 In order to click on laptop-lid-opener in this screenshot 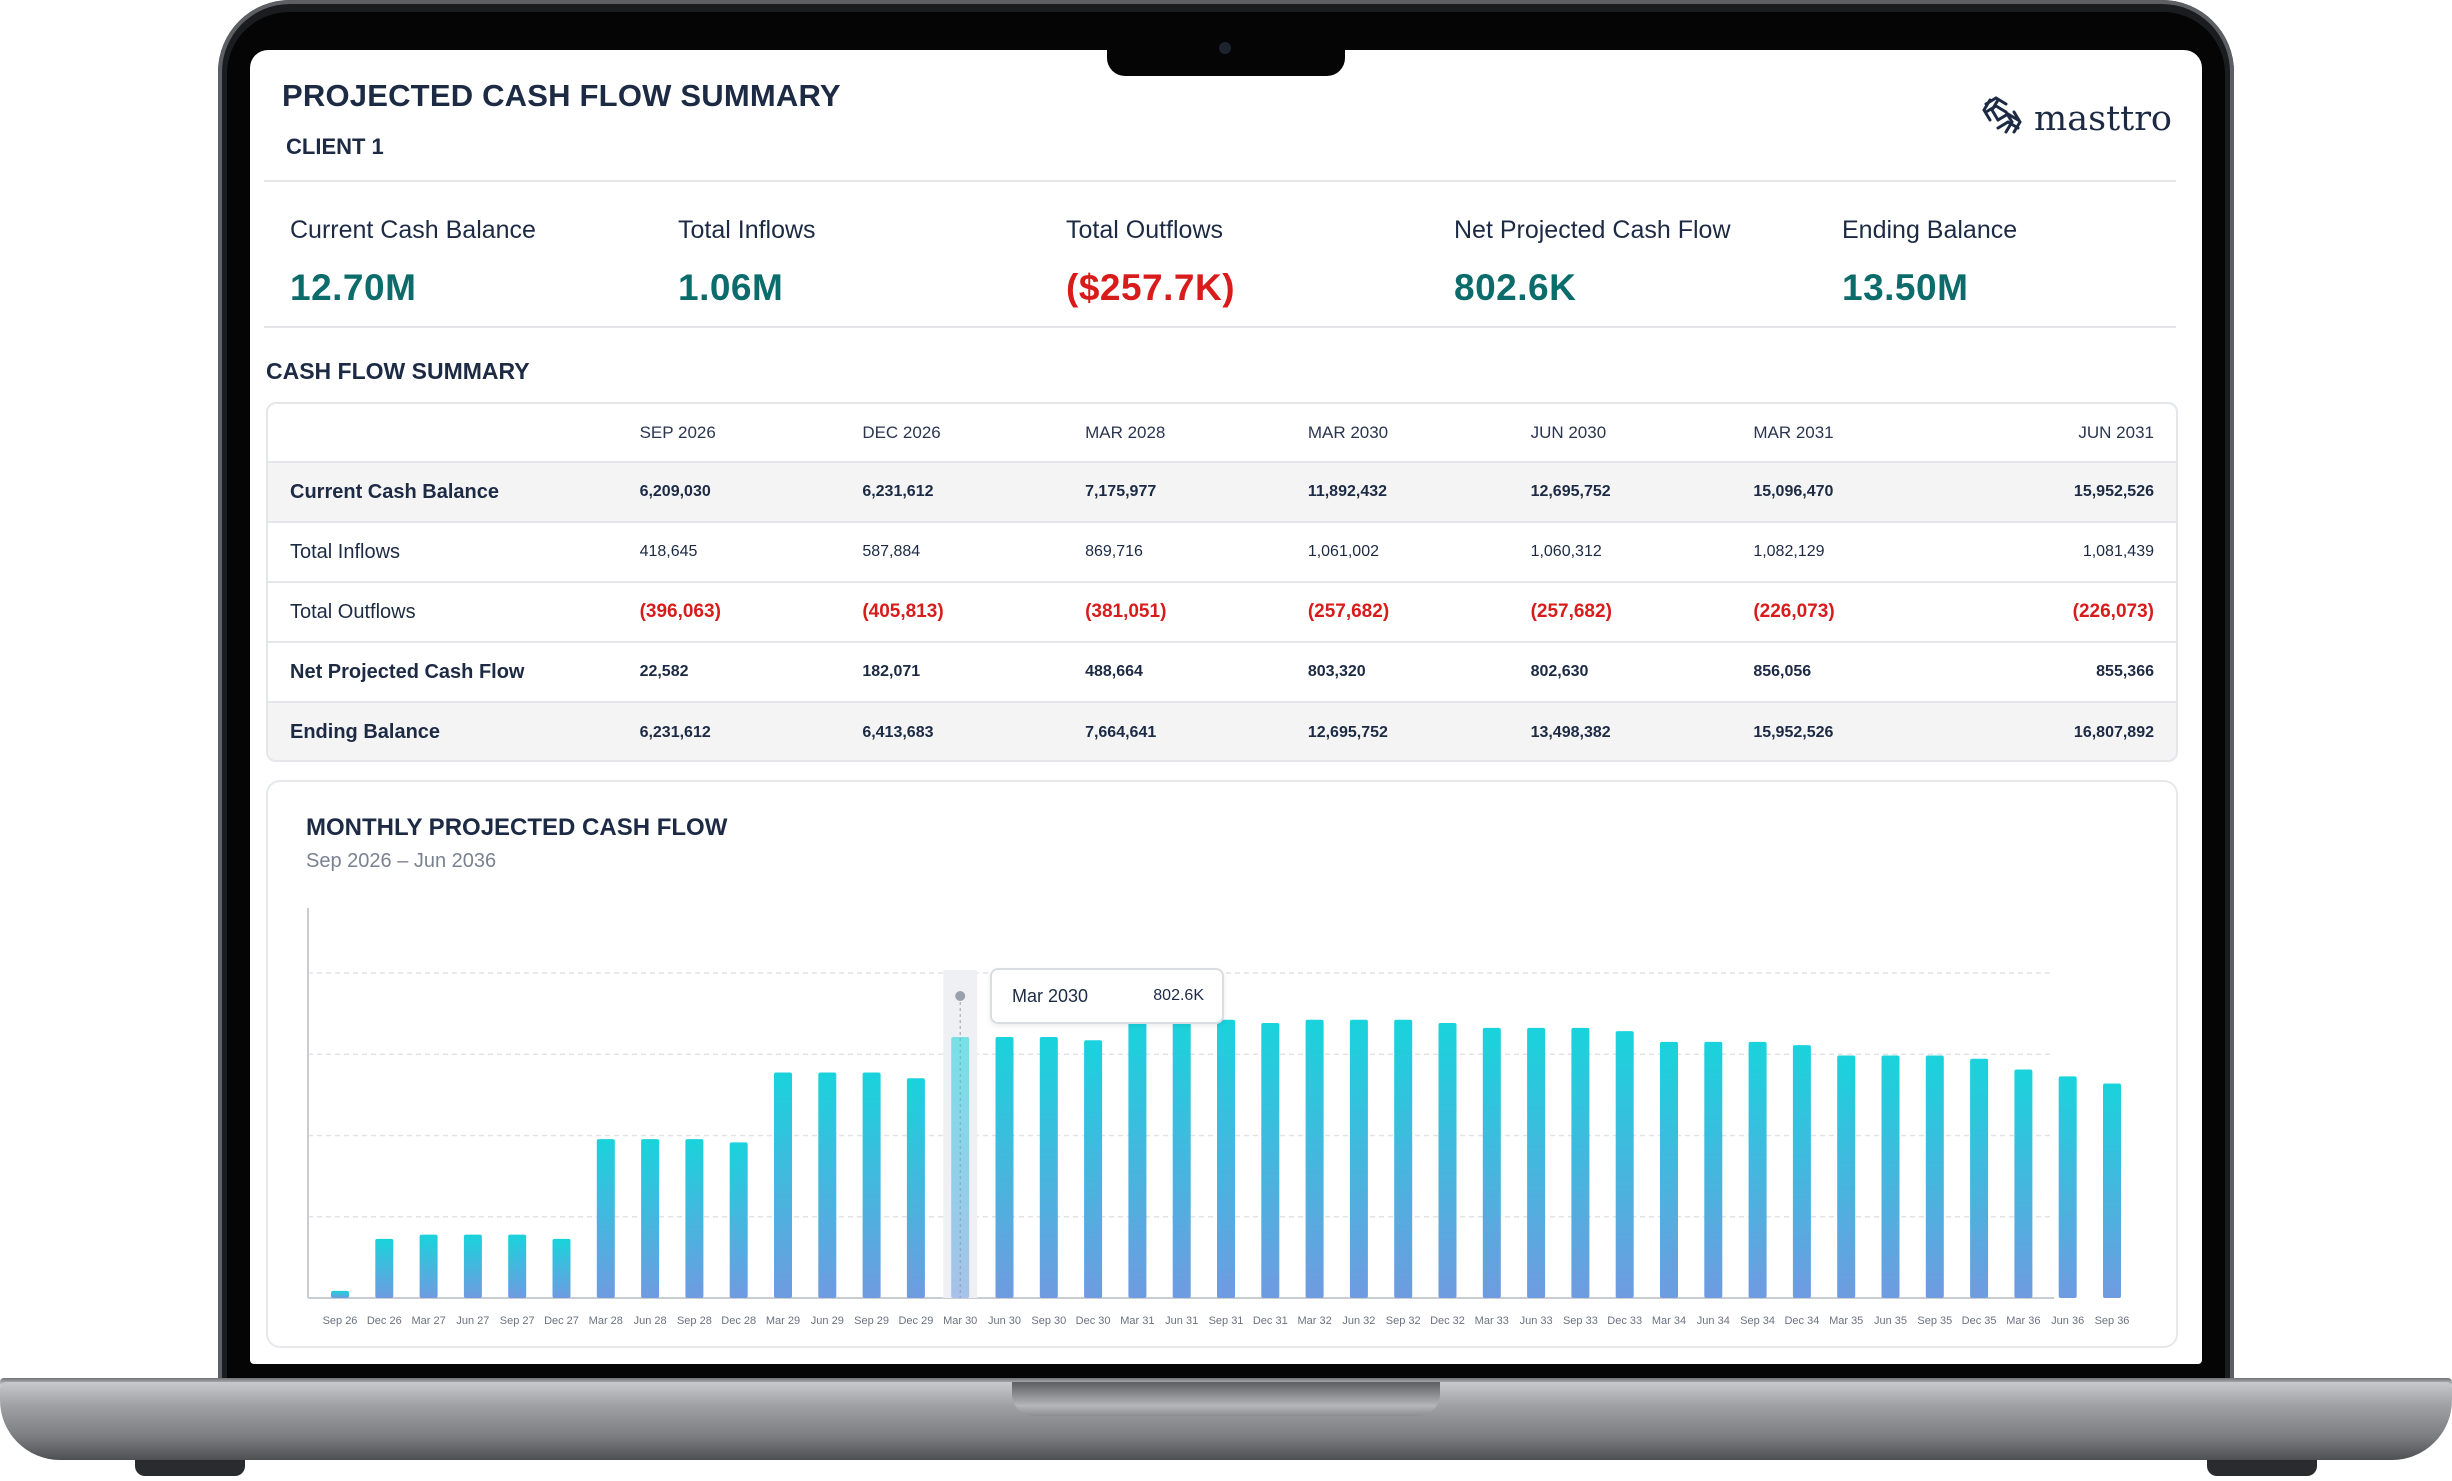, I will do `click(1226, 1399)`.